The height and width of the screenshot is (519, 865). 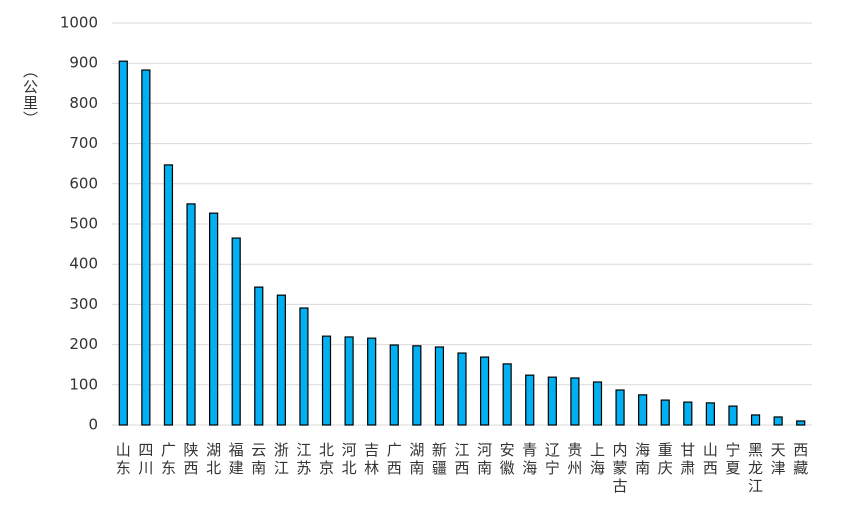 What do you see at coordinates (303, 459) in the screenshot?
I see `x-tick-label: 江苏` at bounding box center [303, 459].